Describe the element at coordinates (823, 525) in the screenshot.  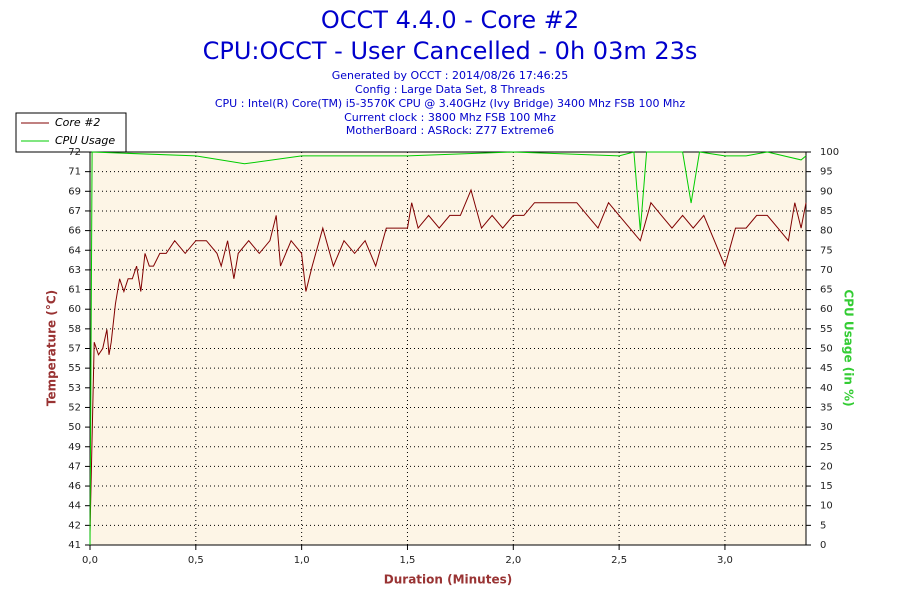
I see `y2-tick-label: 5` at that location.